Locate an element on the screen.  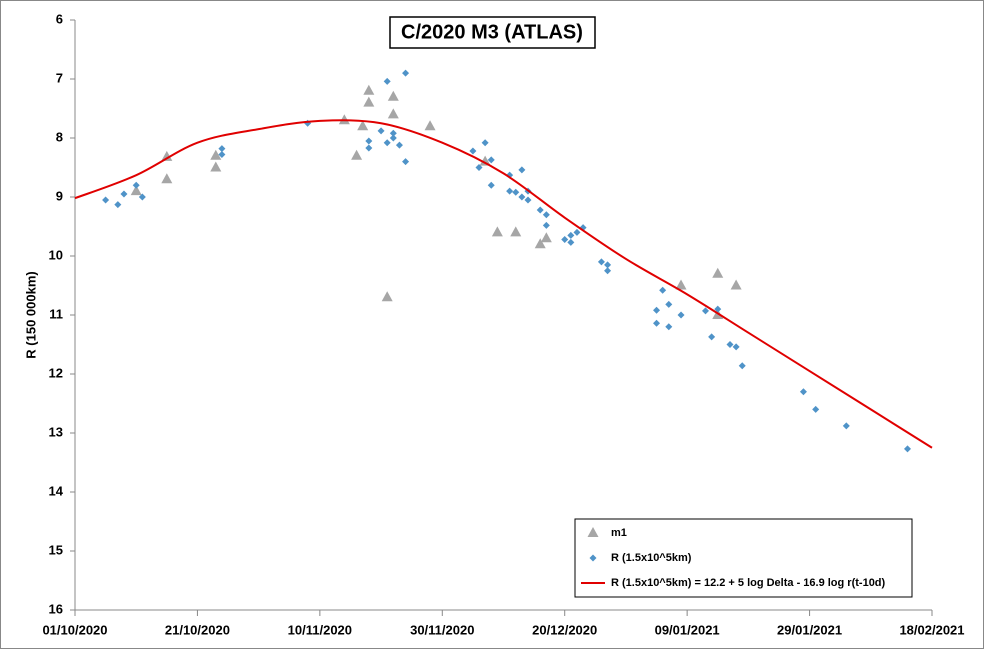
legend-label: R (1.5x10^5km) is located at coordinates (651, 558).